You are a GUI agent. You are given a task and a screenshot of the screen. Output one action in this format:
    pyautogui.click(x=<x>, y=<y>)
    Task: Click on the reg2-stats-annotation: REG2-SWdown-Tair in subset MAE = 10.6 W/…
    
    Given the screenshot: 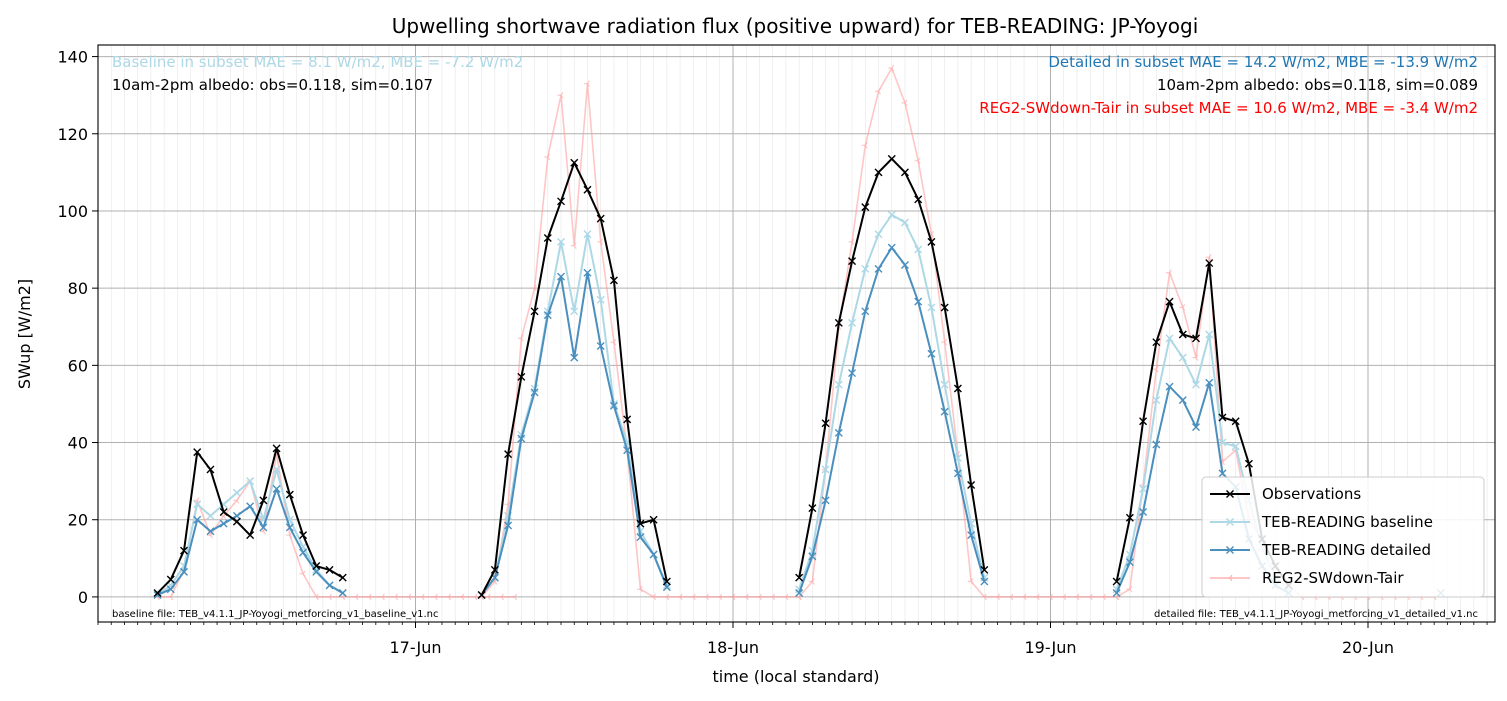 What is the action you would take?
    pyautogui.click(x=1228, y=108)
    